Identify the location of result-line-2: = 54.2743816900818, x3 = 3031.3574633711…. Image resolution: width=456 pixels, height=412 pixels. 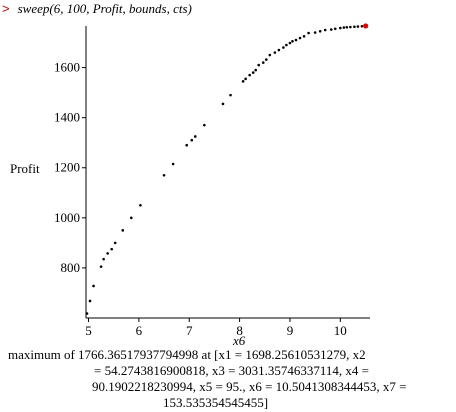
(232, 370).